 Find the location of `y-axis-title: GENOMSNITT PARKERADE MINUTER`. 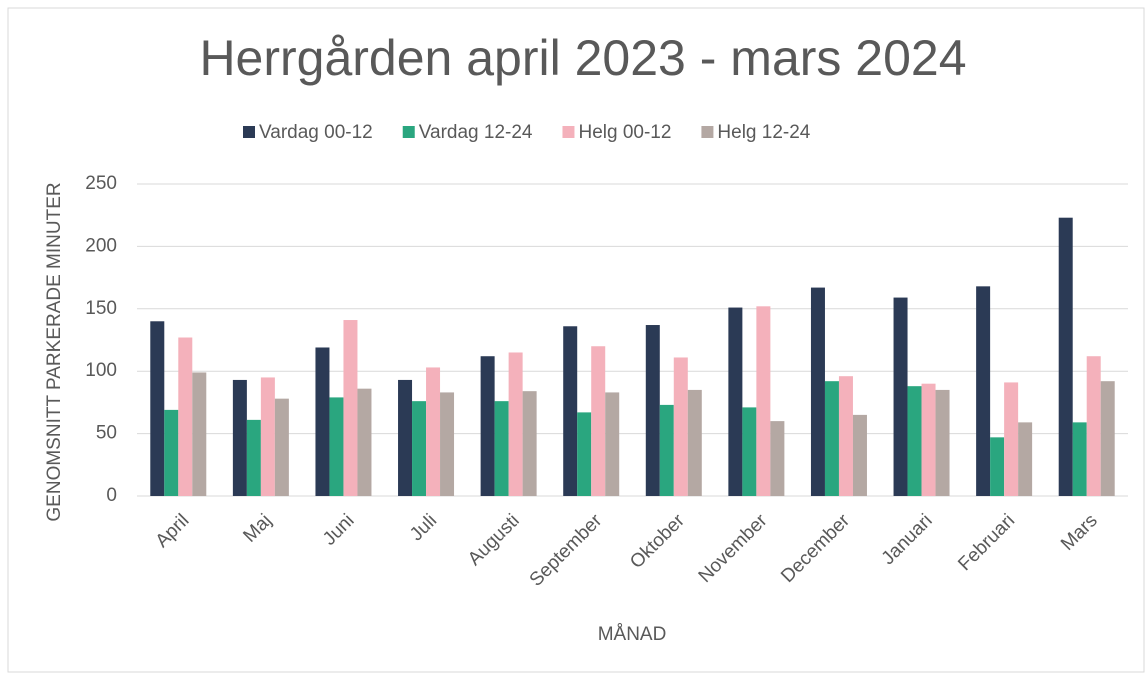

y-axis-title: GENOMSNITT PARKERADE MINUTER is located at coordinates (54, 351).